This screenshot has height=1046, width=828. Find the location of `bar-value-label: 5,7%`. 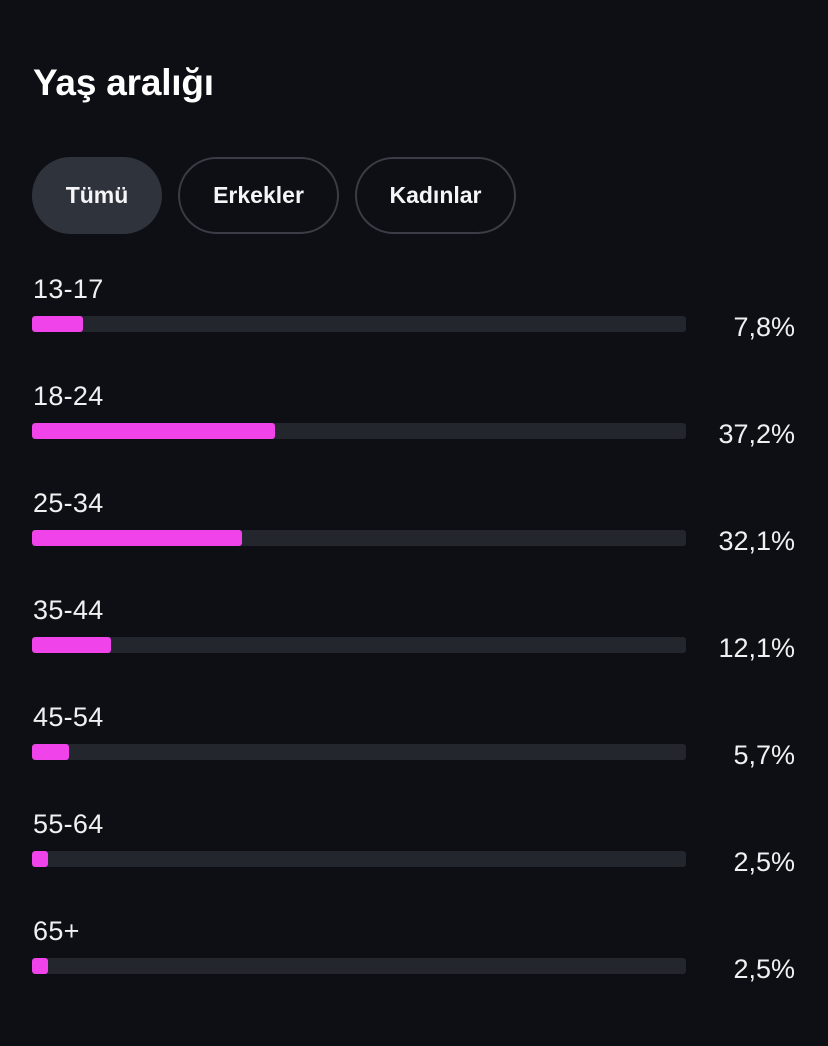

bar-value-label: 5,7% is located at coordinates (764, 755).